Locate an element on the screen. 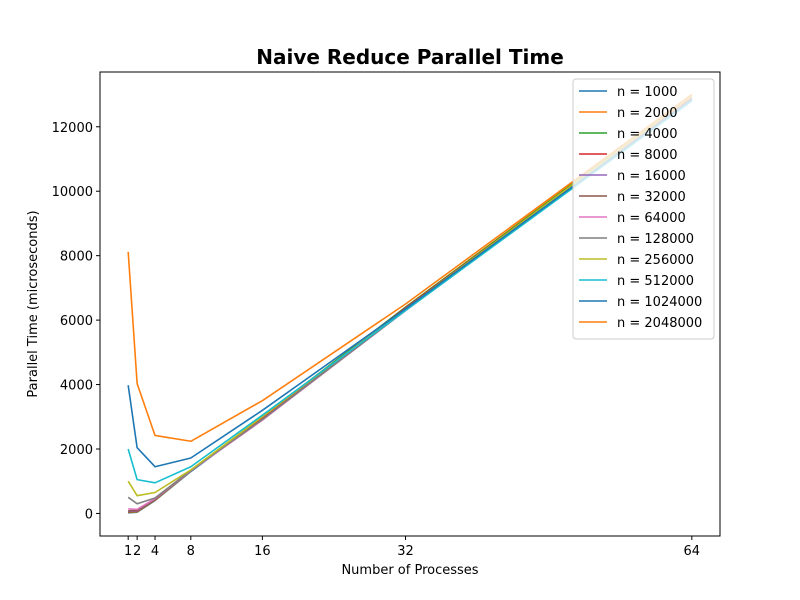 The width and height of the screenshot is (800, 600). chart-title: Naive Reduce Parallel Time is located at coordinates (410, 57).